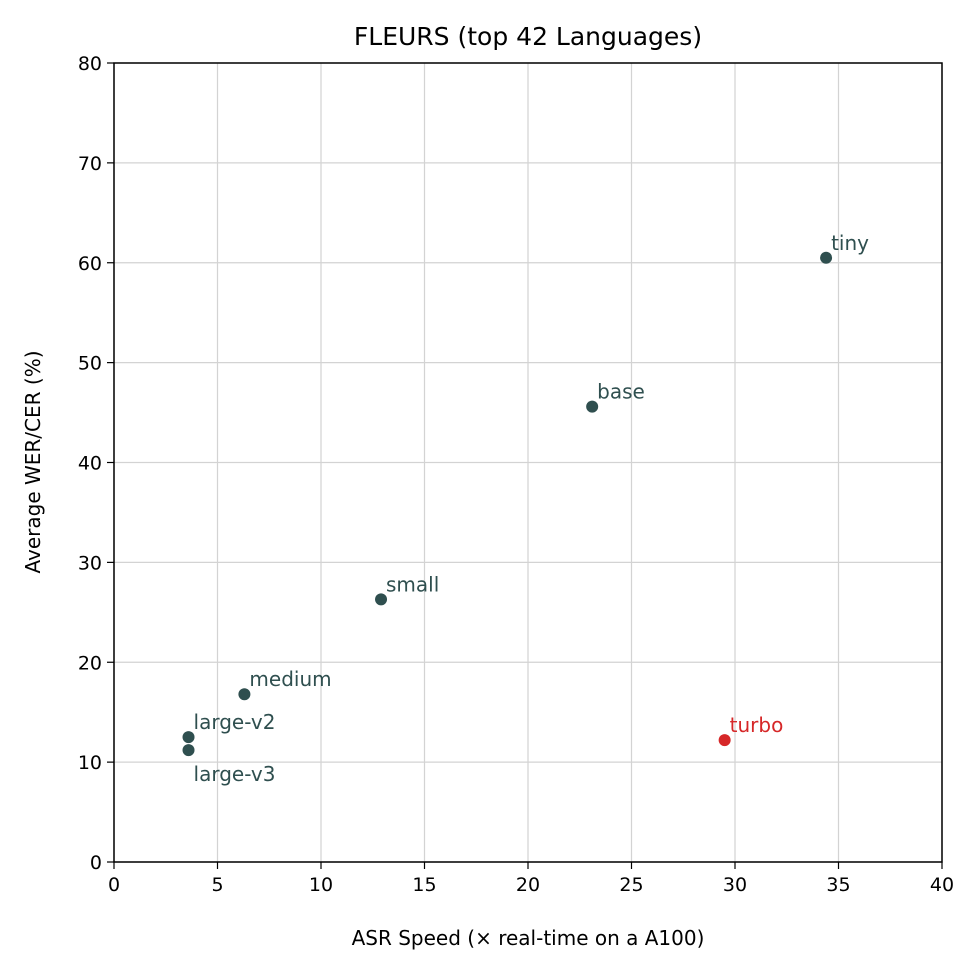  What do you see at coordinates (90, 464) in the screenshot?
I see `y-tick-label: 40` at bounding box center [90, 464].